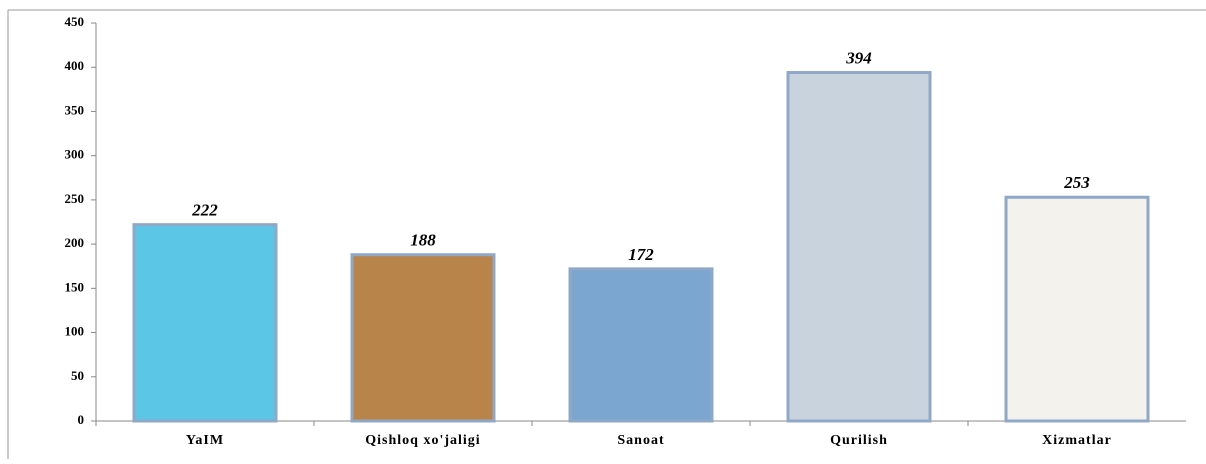 The width and height of the screenshot is (1206, 464). Describe the element at coordinates (75, 242) in the screenshot. I see `y-tick-label: 200` at that location.